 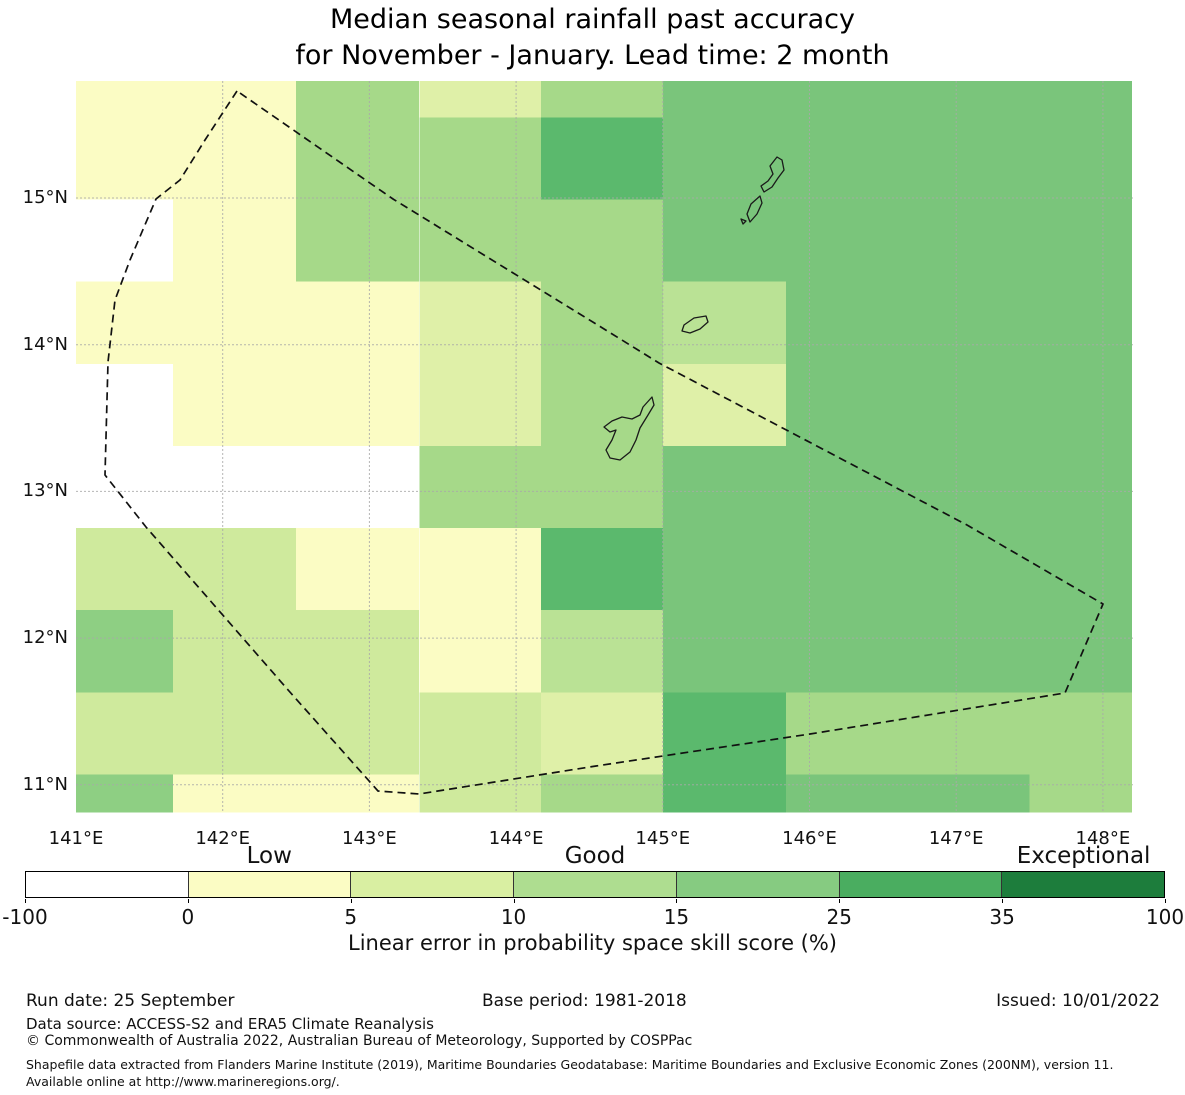 I want to click on x-tick-label: 148°E, so click(x=1103, y=838).